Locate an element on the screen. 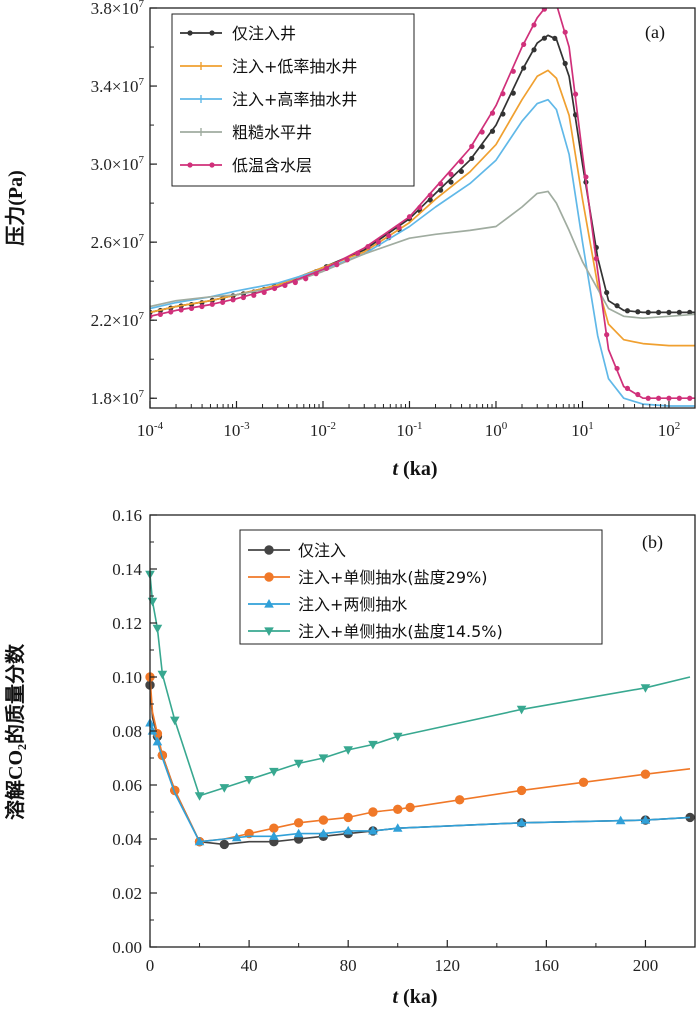  legend-label: 仅注入 is located at coordinates (322, 550).